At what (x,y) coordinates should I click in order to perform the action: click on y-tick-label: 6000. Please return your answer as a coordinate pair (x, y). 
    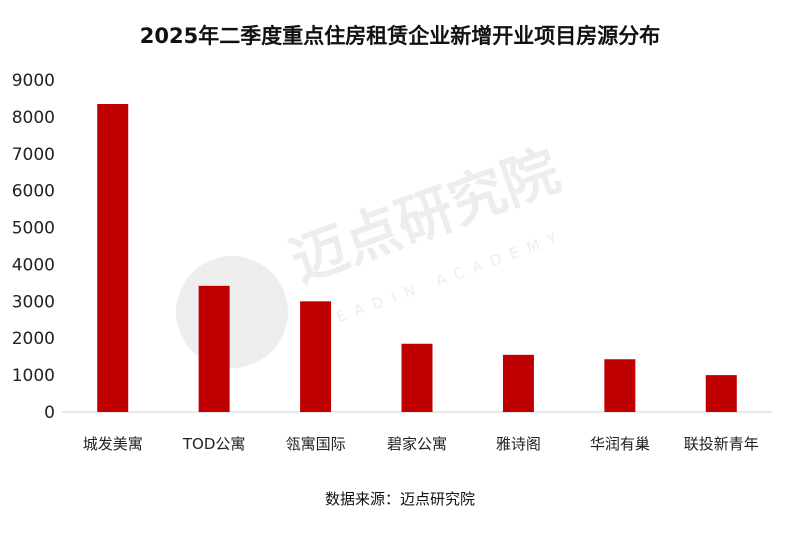
    Looking at the image, I should click on (33, 192).